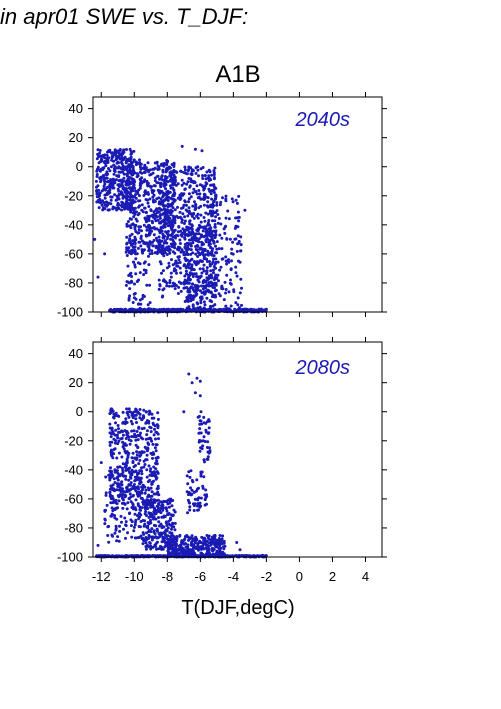 This screenshot has width=501, height=709. What do you see at coordinates (73, 282) in the screenshot?
I see `y-tick-label: -80` at bounding box center [73, 282].